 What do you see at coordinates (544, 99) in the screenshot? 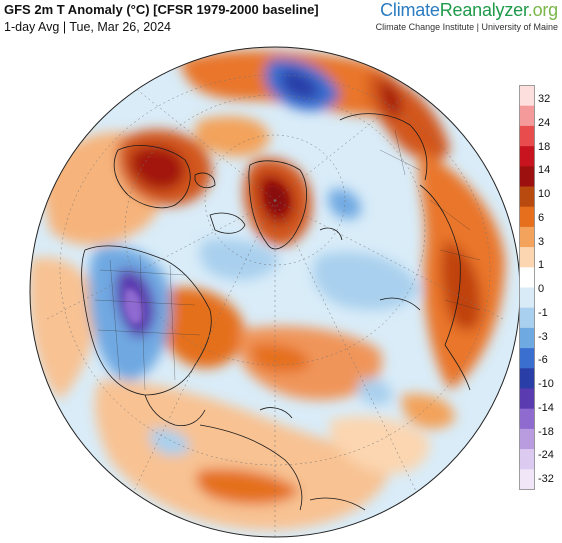
I see `color-scale-label: 32` at bounding box center [544, 99].